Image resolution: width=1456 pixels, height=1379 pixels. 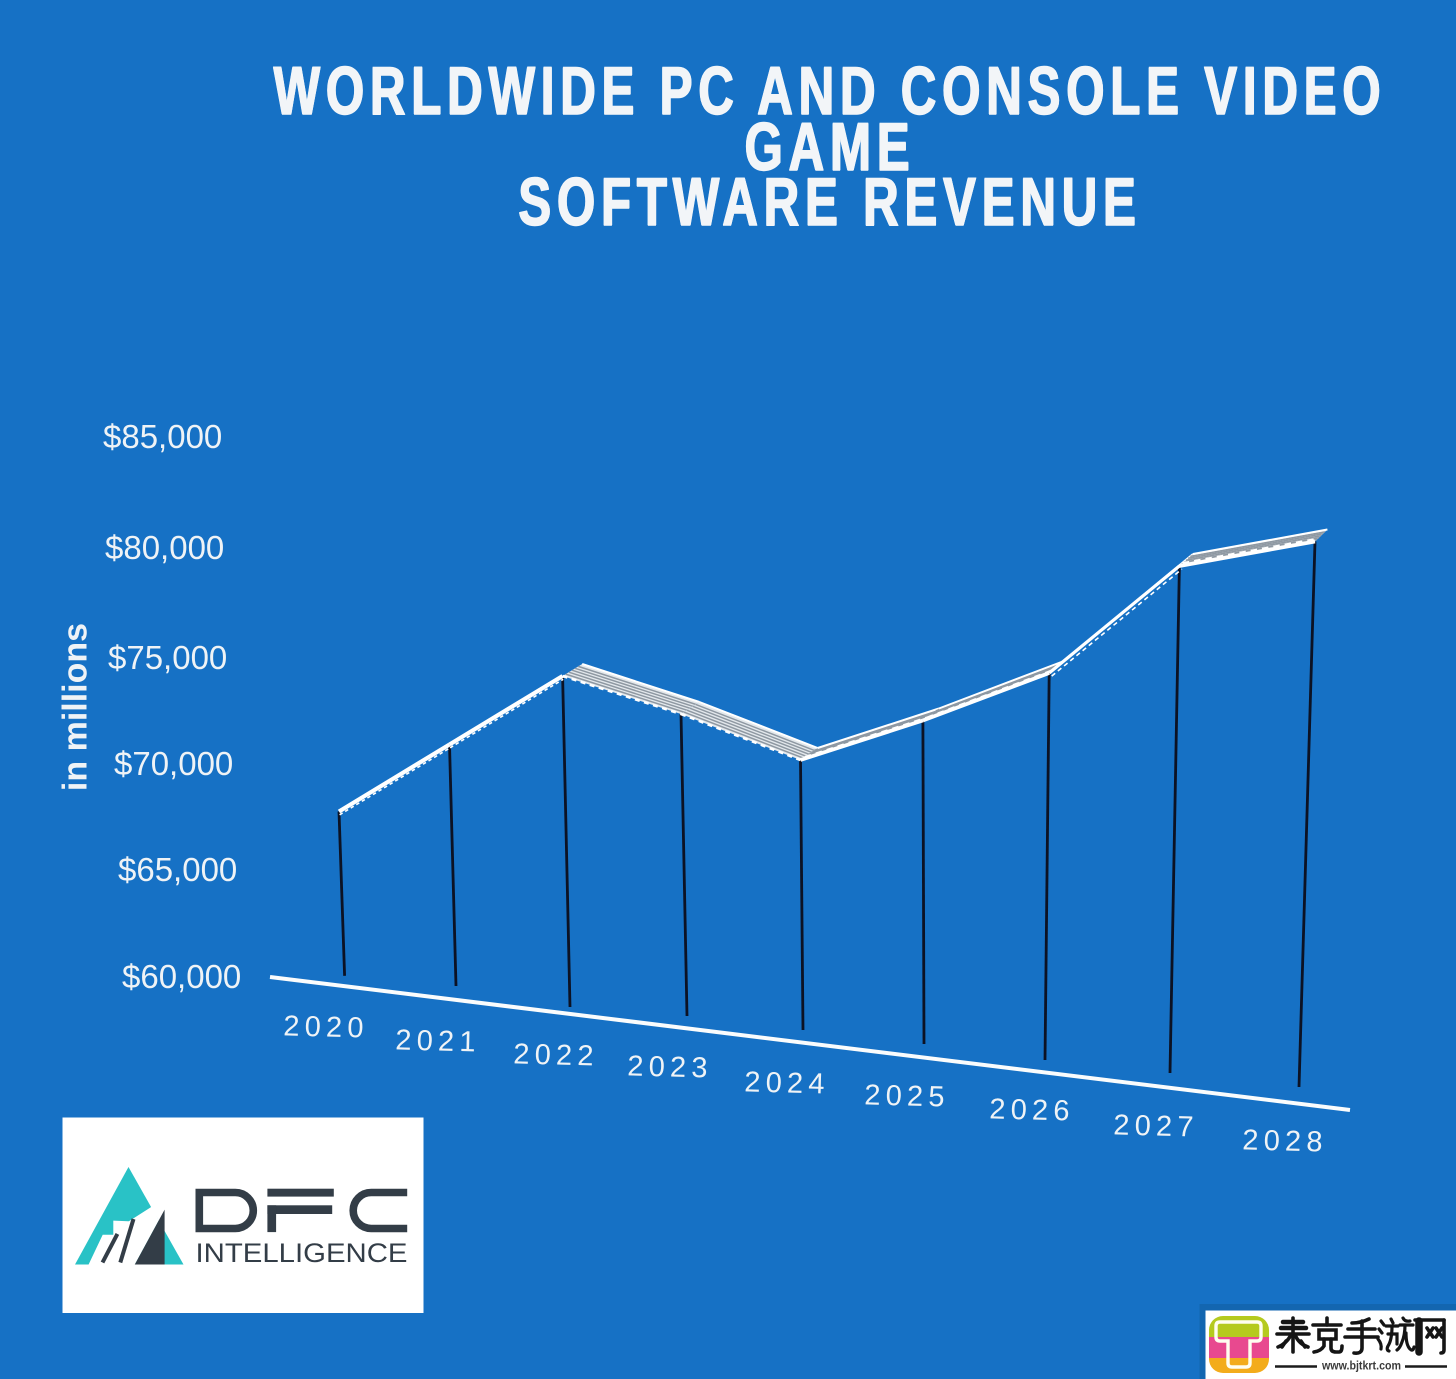 What do you see at coordinates (302, 1253) in the screenshot?
I see `svg-text: INTELLIGENCE` at bounding box center [302, 1253].